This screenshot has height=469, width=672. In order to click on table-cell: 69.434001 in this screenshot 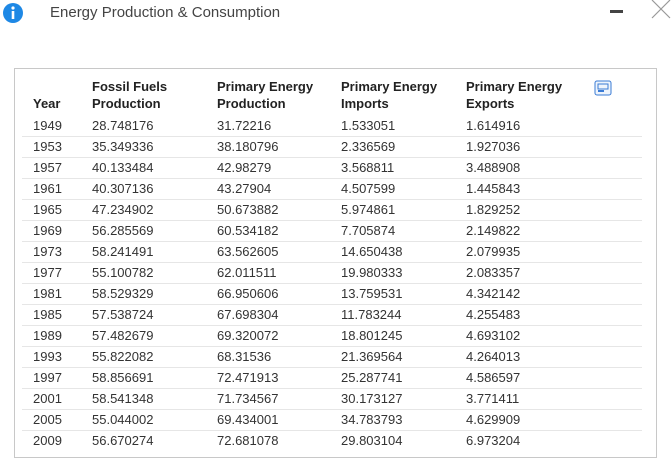, I will do `click(248, 419)`.